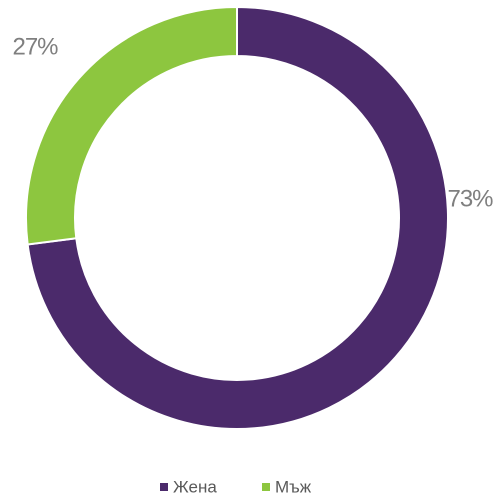  I want to click on legend-label: Мъж, so click(293, 486).